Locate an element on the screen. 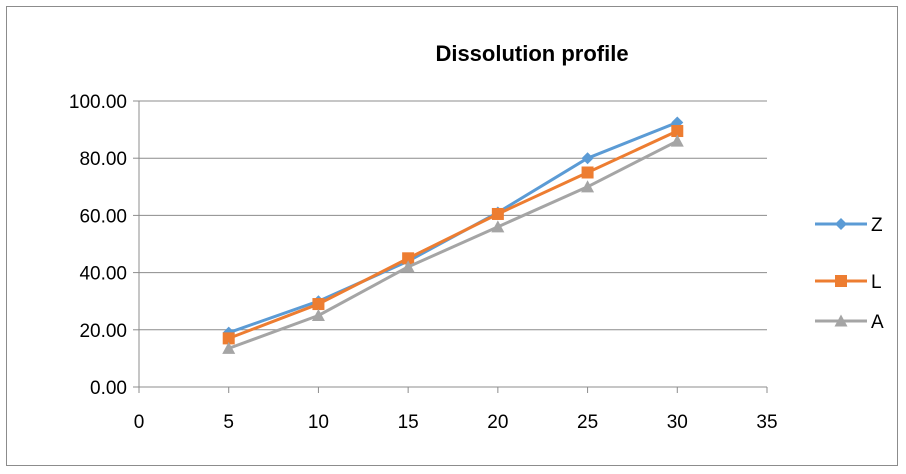  legend: Z LA is located at coordinates (849, 274).